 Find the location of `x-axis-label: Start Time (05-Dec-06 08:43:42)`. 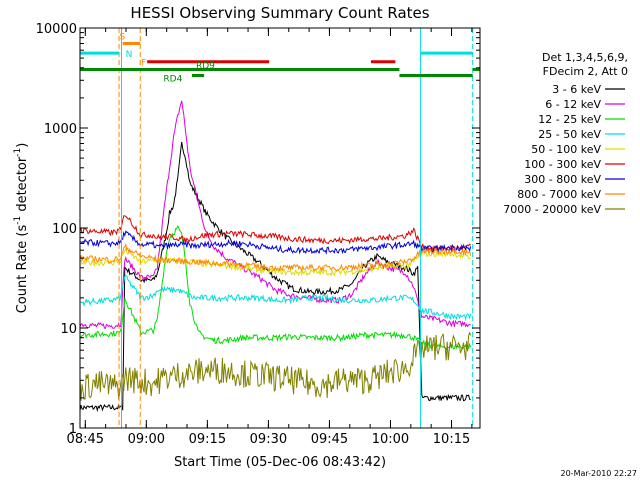

x-axis-label: Start Time (05-Dec-06 08:43:42) is located at coordinates (280, 462).